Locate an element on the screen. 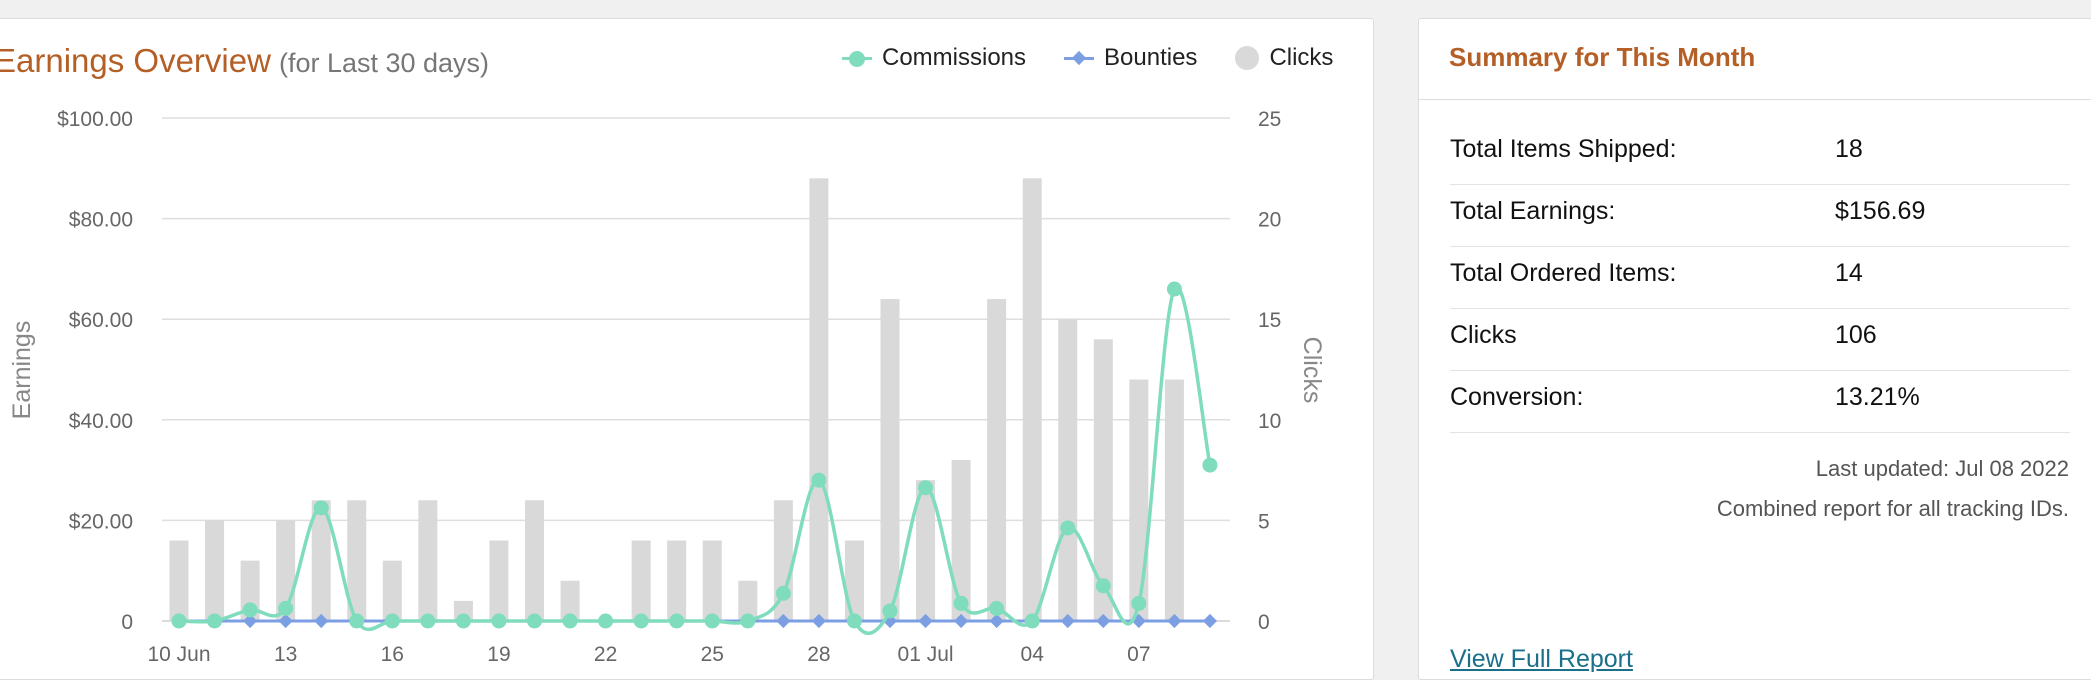 This screenshot has width=2091, height=680. summary-row-value: 14 is located at coordinates (1849, 273).